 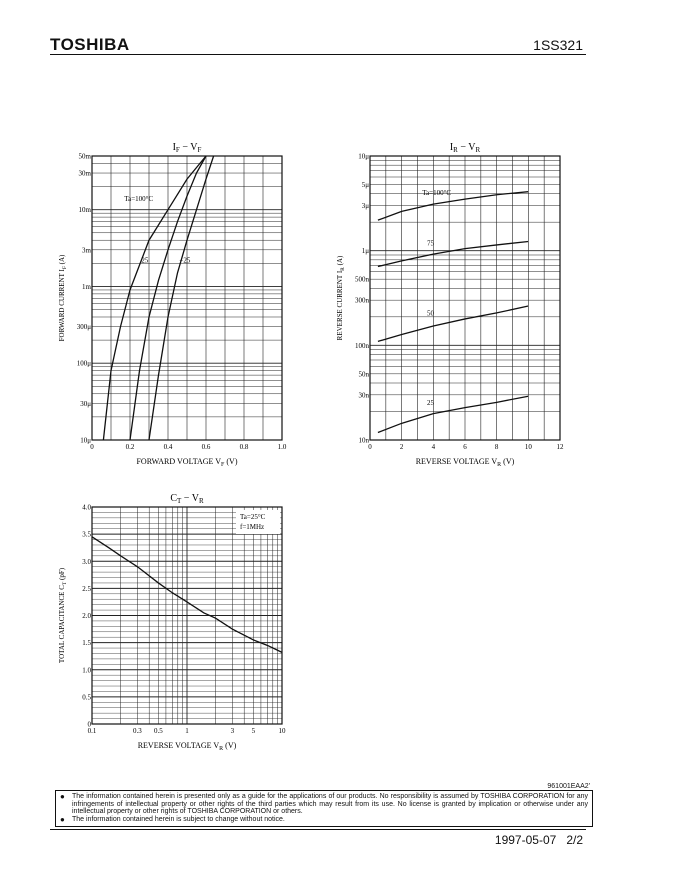 I want to click on y-tick-label: 2.0, so click(x=86, y=616).